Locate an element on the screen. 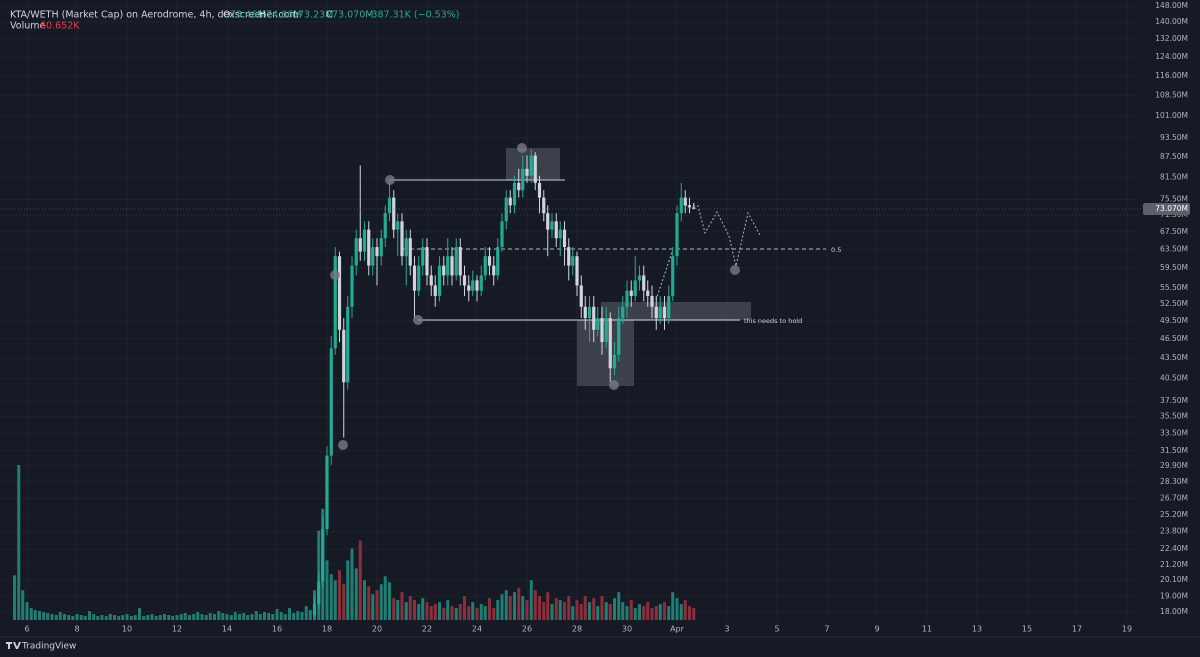  fib-label: 0.5 is located at coordinates (836, 250).